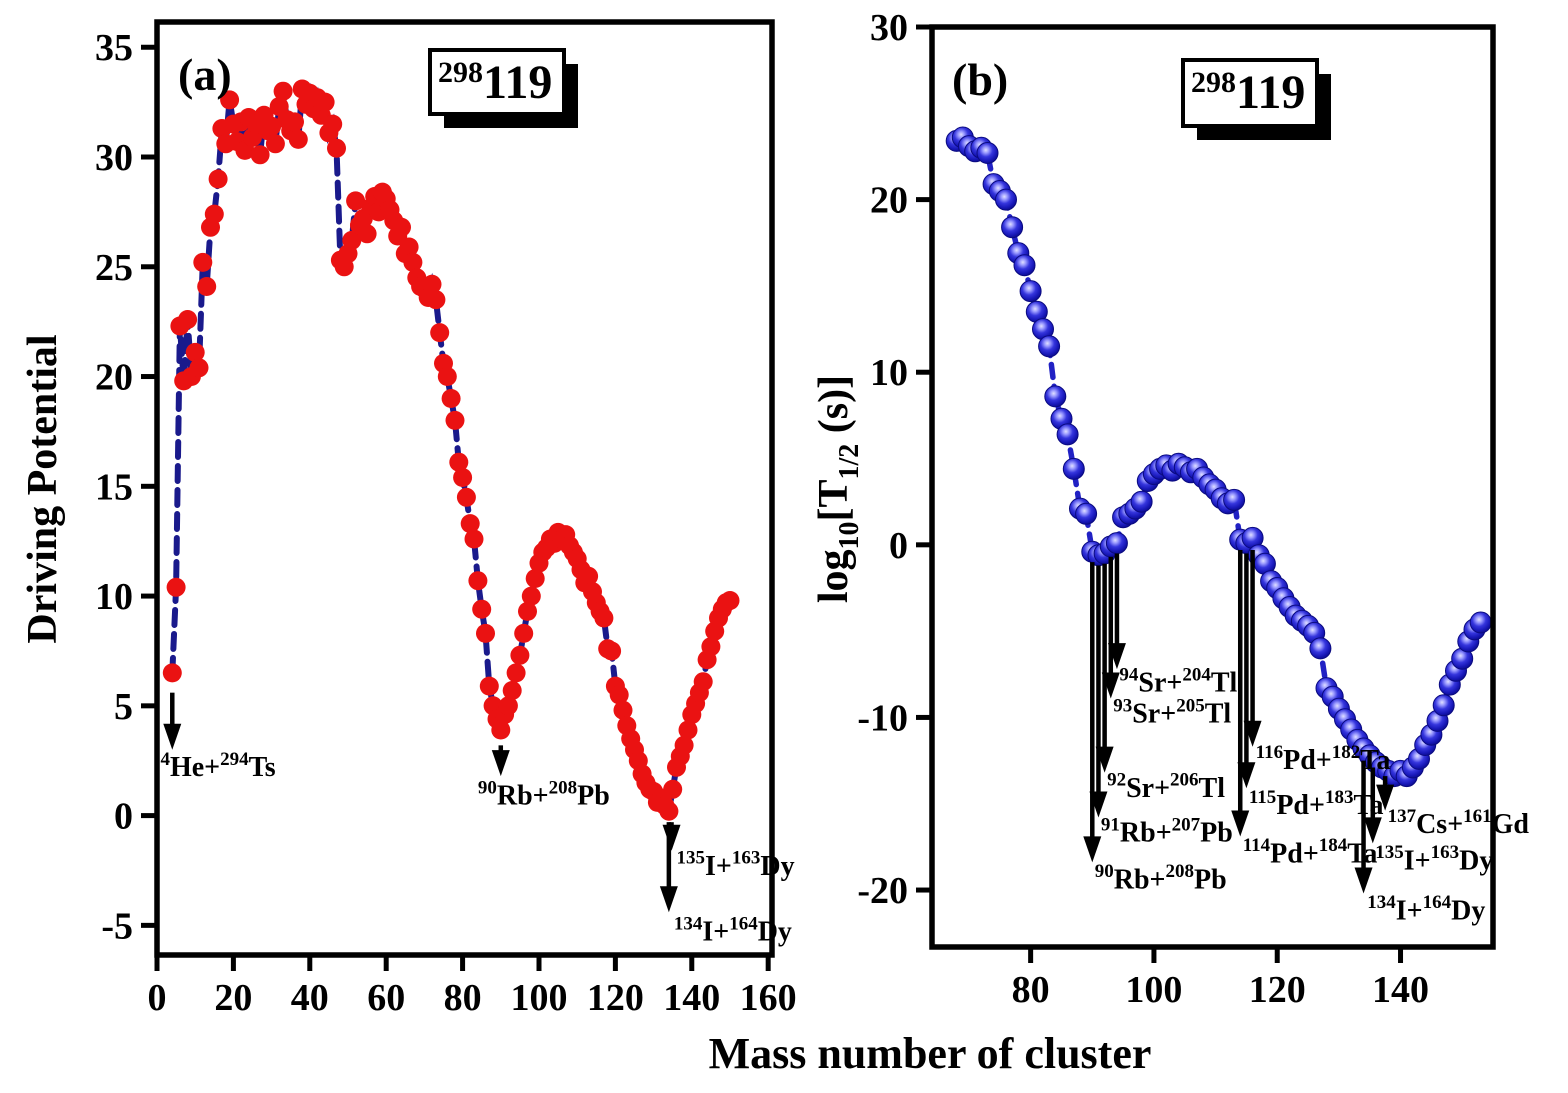  What do you see at coordinates (1166, 787) in the screenshot?
I see `annotation-label: 92Sr+206Tl` at bounding box center [1166, 787].